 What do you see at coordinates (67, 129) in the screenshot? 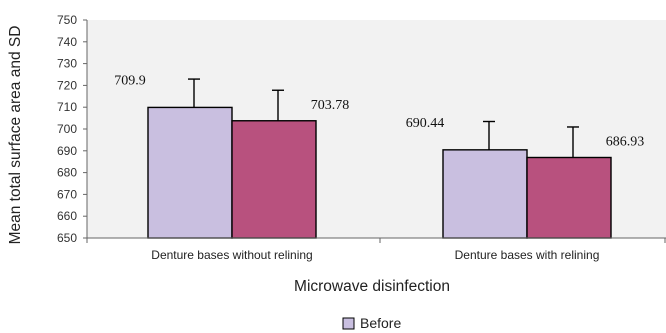
I see `y-tick-label: 700` at bounding box center [67, 129].